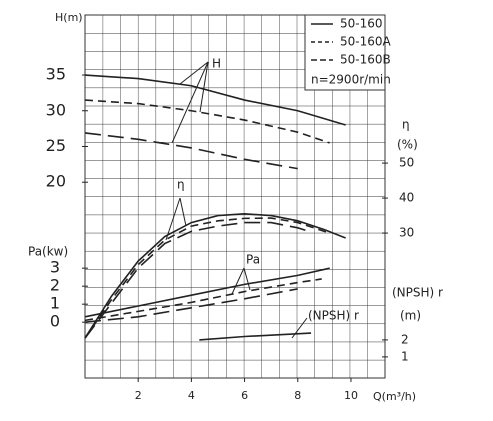 The height and width of the screenshot is (421, 493). What do you see at coordinates (181, 185) in the screenshot?
I see `annotation-eta: η` at bounding box center [181, 185].